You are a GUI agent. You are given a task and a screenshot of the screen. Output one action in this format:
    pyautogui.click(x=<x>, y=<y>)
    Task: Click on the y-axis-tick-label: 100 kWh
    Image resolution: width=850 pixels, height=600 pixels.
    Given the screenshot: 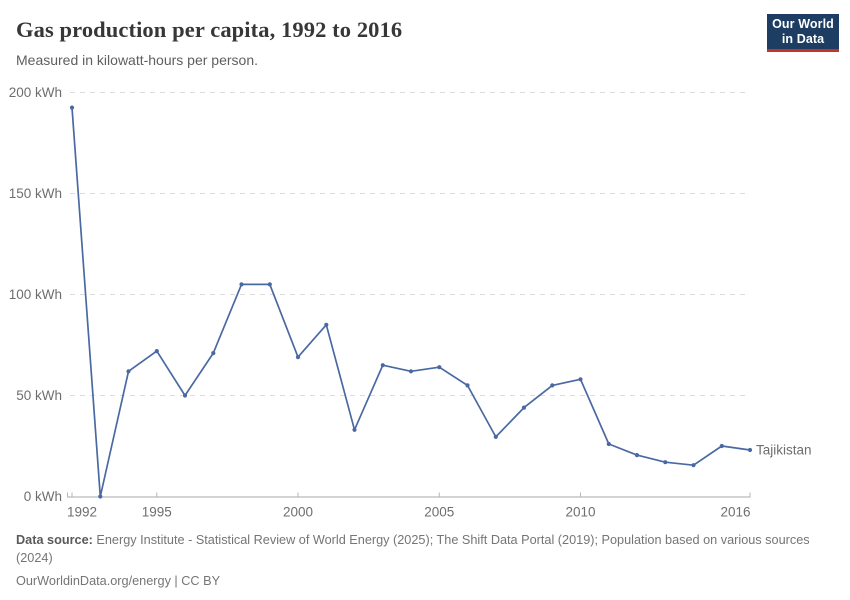 What is the action you would take?
    pyautogui.click(x=35, y=294)
    